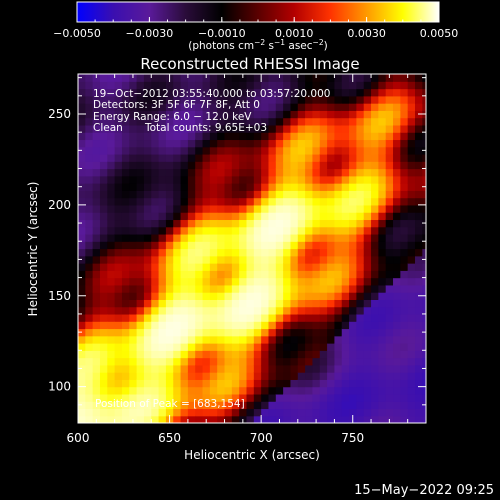  Describe the element at coordinates (205, 128) in the screenshot. I see `annotation-total-counts: Total counts: 9.65E+03` at that location.